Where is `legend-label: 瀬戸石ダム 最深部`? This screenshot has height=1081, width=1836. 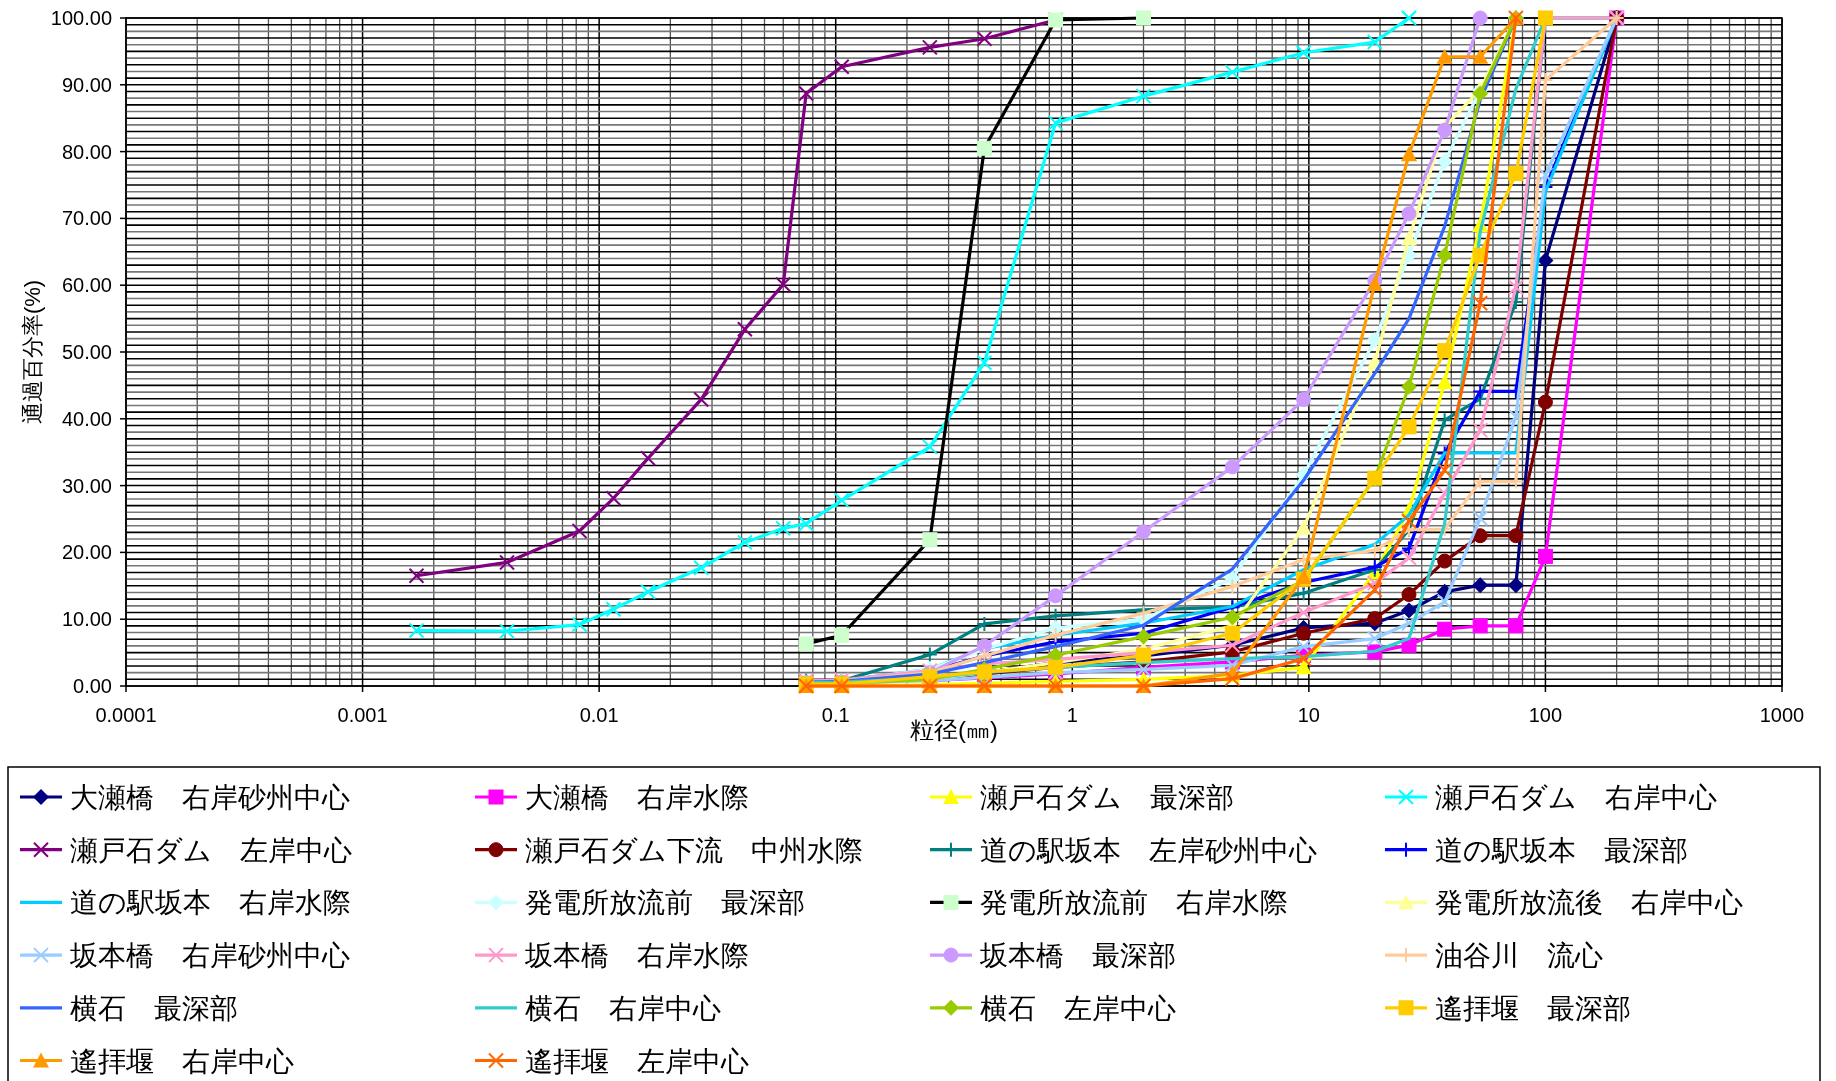
legend-label: 瀬戸石ダム 最深部 is located at coordinates (1107, 797).